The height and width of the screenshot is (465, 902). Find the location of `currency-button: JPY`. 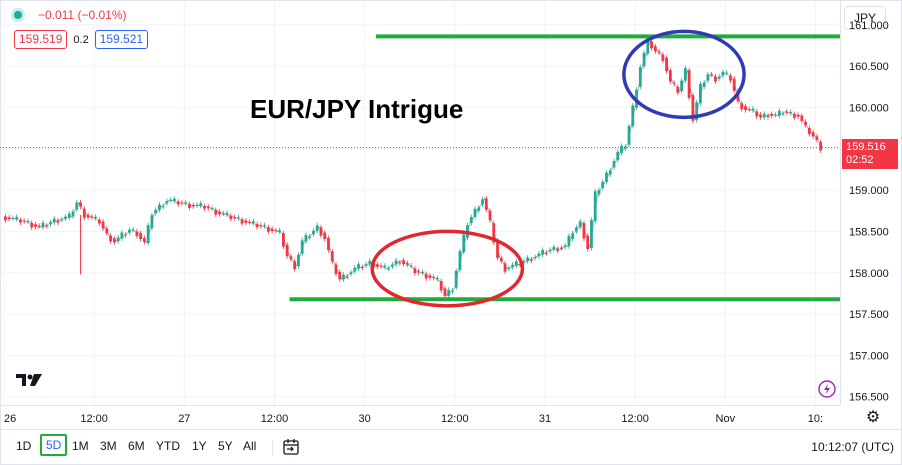

currency-button: JPY is located at coordinates (865, 18).